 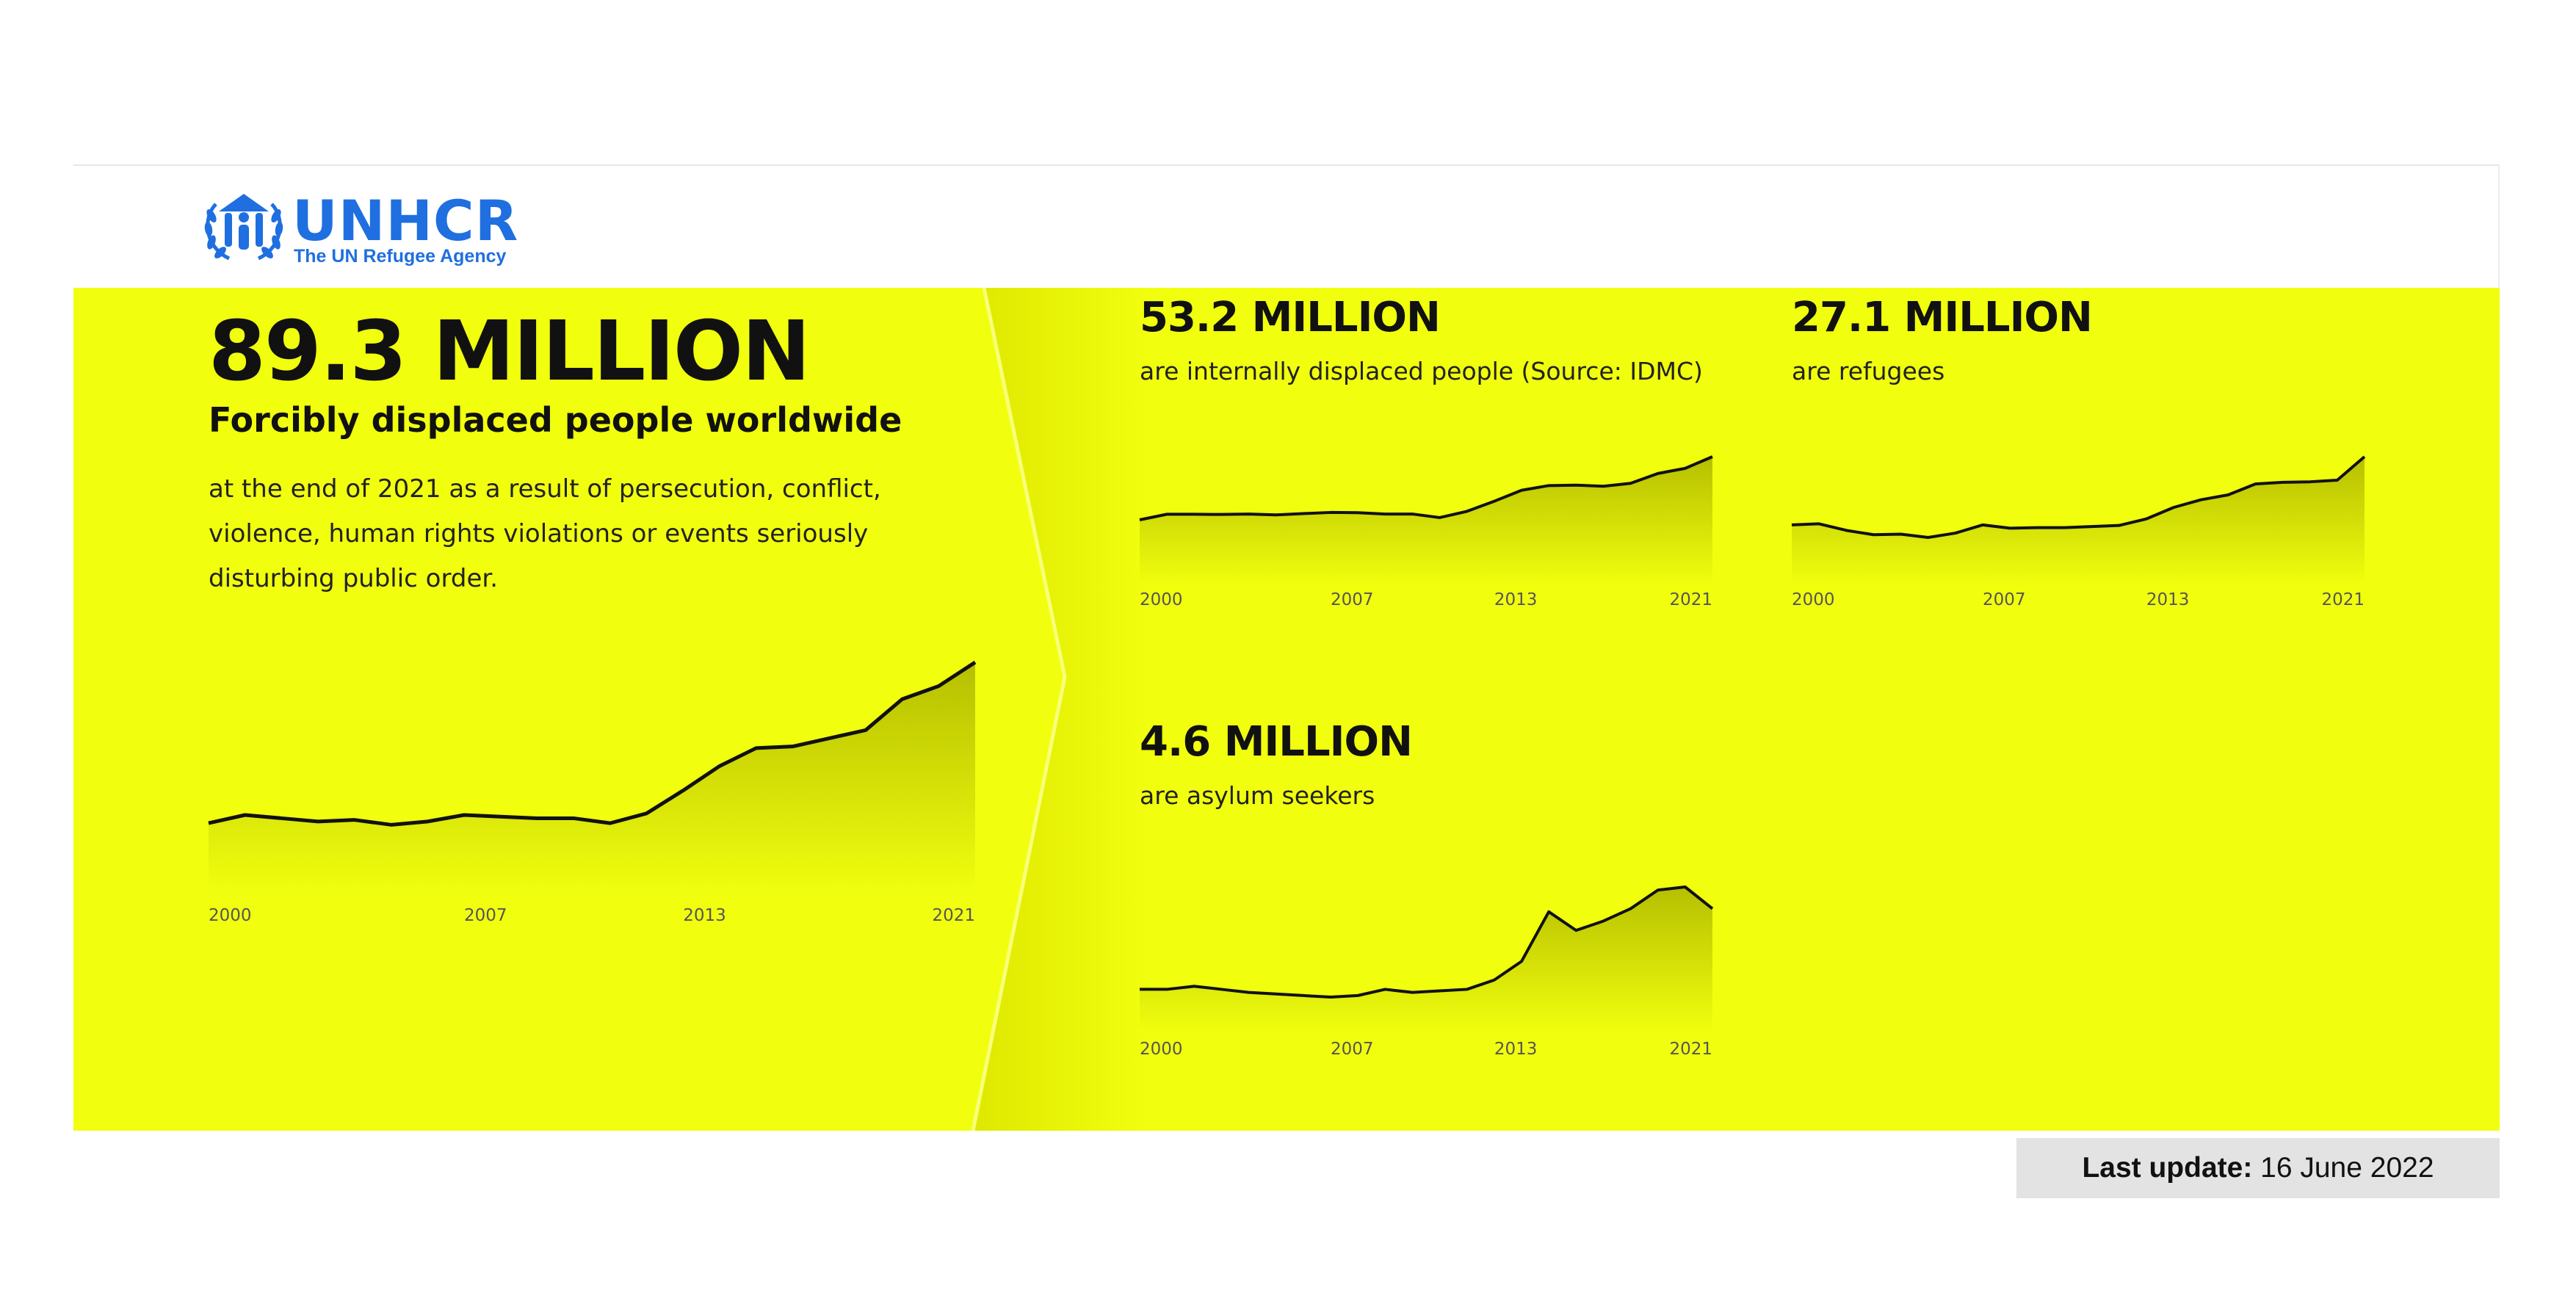 What do you see at coordinates (2347, 1168) in the screenshot?
I see `last-update-date: 16 June 2022` at bounding box center [2347, 1168].